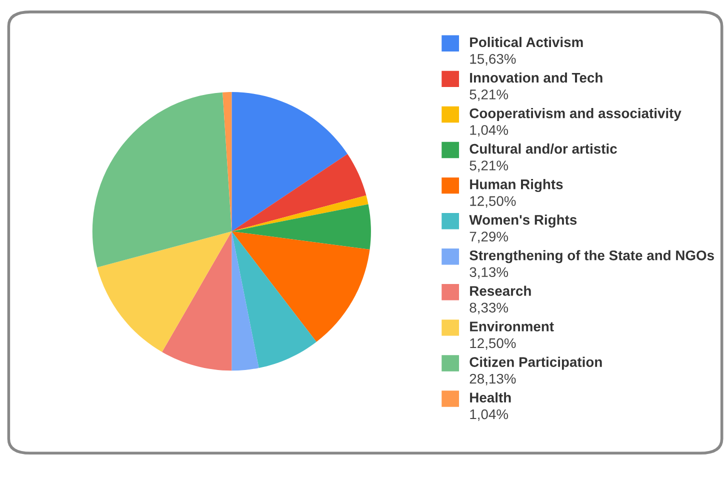 Image resolution: width=724 pixels, height=477 pixels. What do you see at coordinates (512, 326) in the screenshot?
I see `legend-label: Environment` at bounding box center [512, 326].